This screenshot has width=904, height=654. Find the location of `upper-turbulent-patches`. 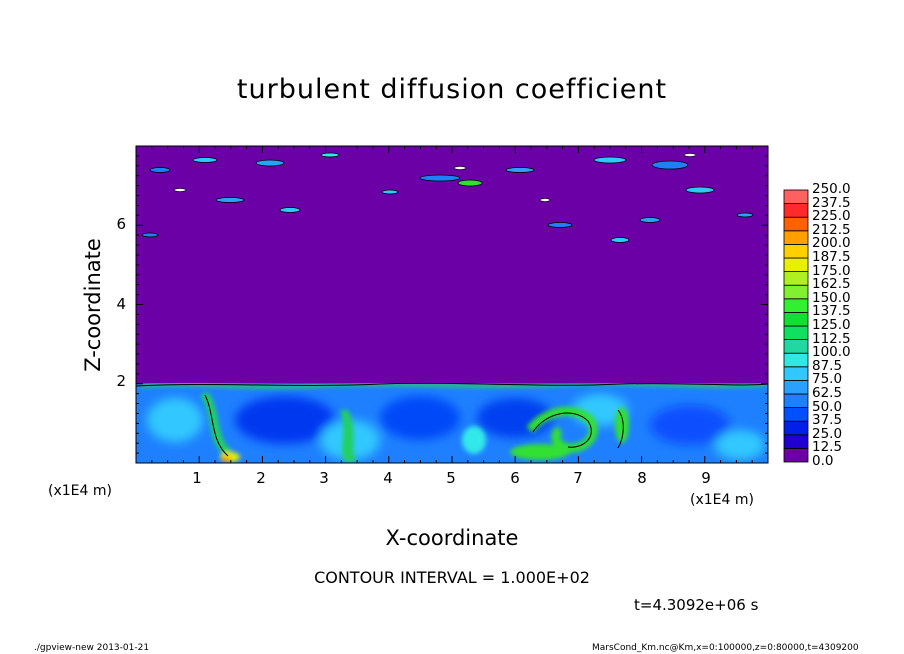

upper-turbulent-patches is located at coordinates (447, 197).